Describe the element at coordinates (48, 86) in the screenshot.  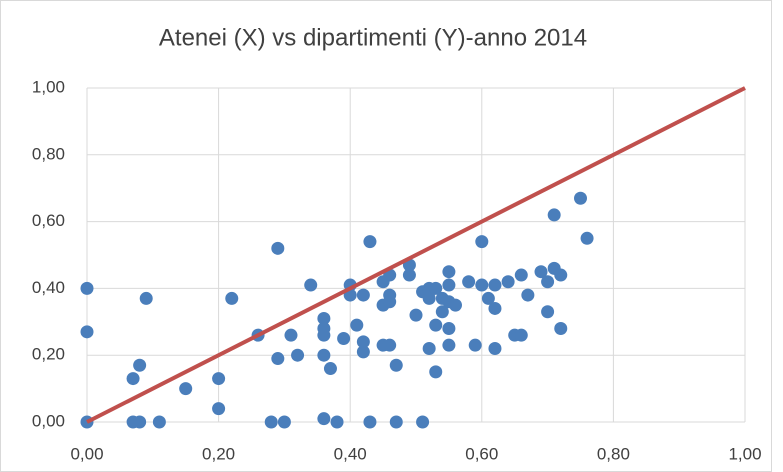
I see `y-tick-label: 1,00` at that location.